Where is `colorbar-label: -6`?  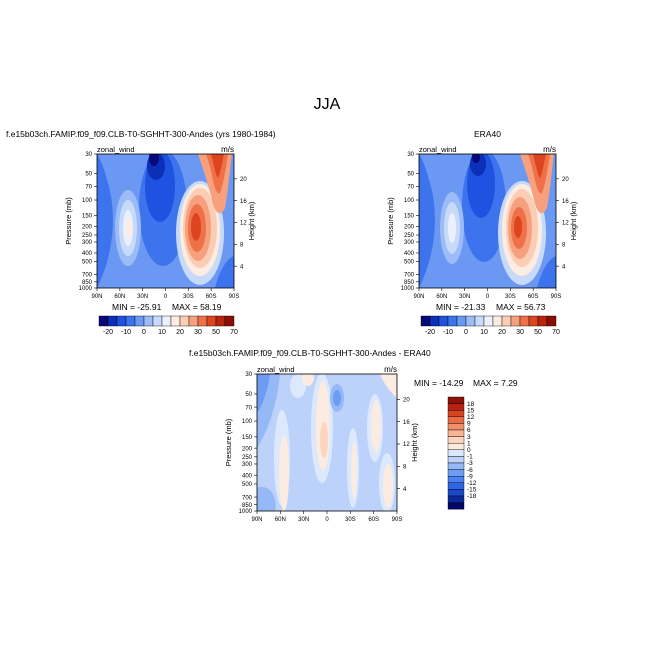 colorbar-label: -6 is located at coordinates (470, 470).